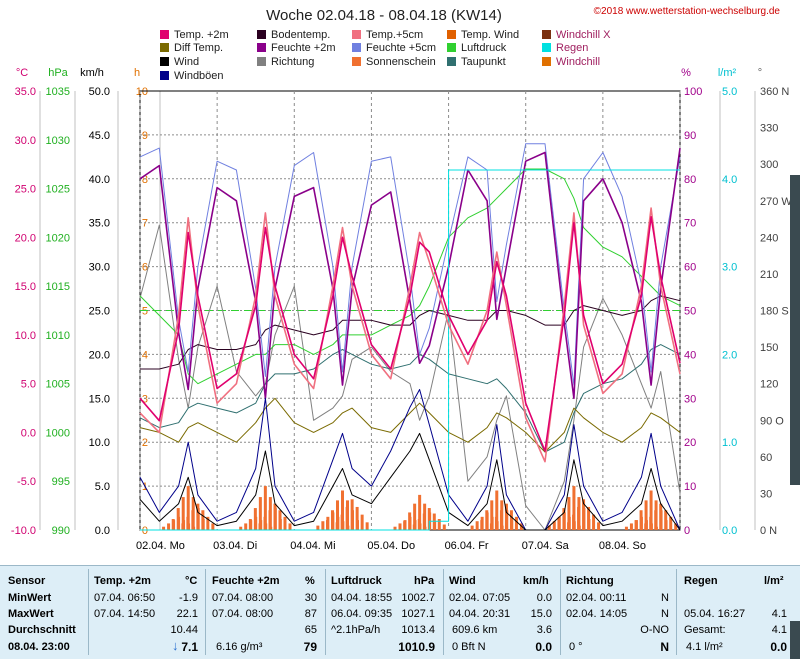  I want to click on luftdruck-tendency: ^2.1hPa/h, so click(356, 630).